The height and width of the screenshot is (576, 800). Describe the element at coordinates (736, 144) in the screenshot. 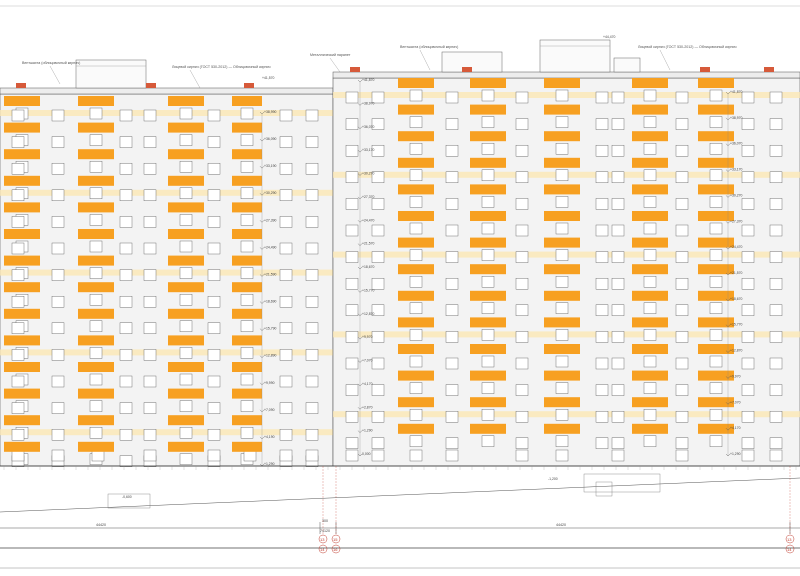

I see `elevation-label: +36,070` at that location.